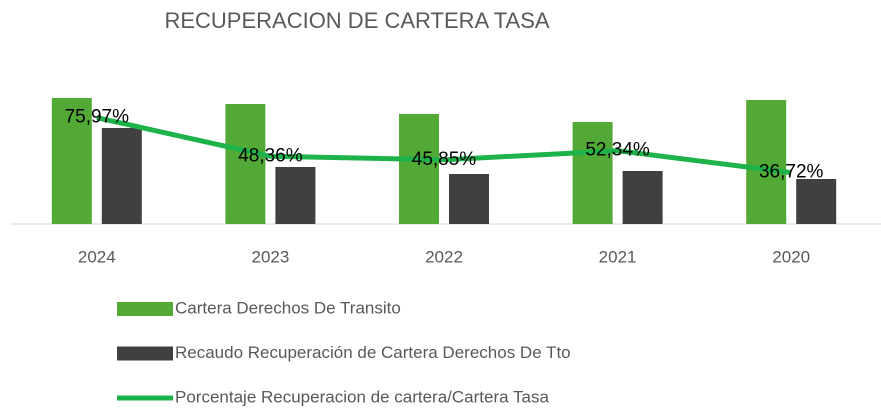 This screenshot has width=881, height=411. What do you see at coordinates (444, 159) in the screenshot?
I see `data-label: 45,85%` at bounding box center [444, 159].